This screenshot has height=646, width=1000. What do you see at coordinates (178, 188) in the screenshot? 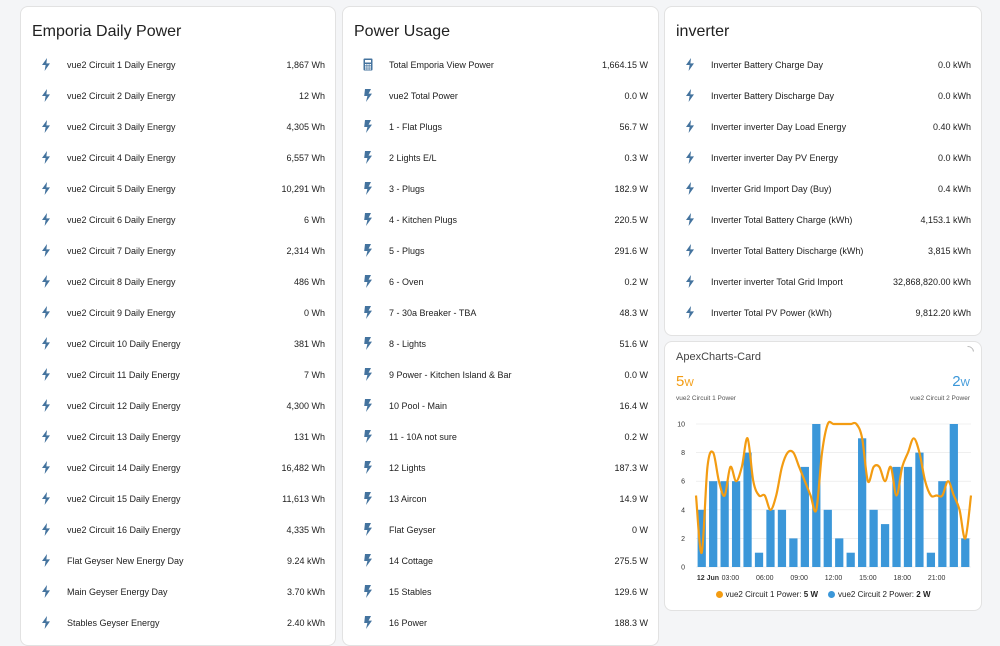
I see `entity-row: vue2 Circuit 5 Daily Energy 10,291 Wh` at bounding box center [178, 188].